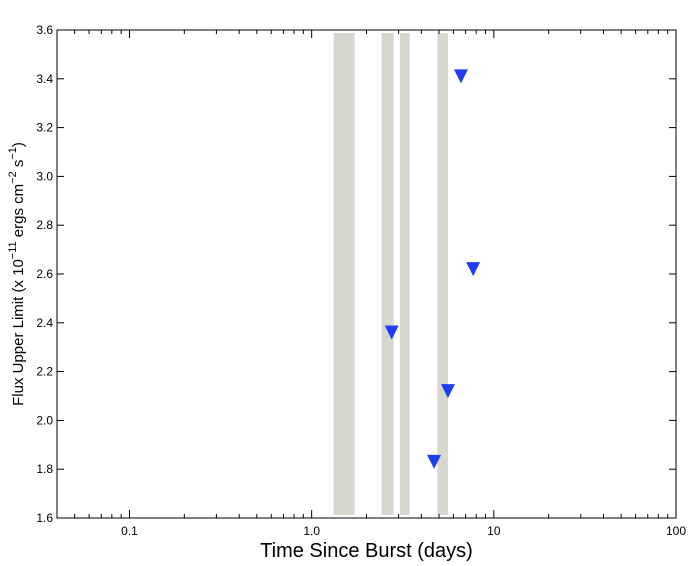  I want to click on x-tick-label: 10, so click(494, 531).